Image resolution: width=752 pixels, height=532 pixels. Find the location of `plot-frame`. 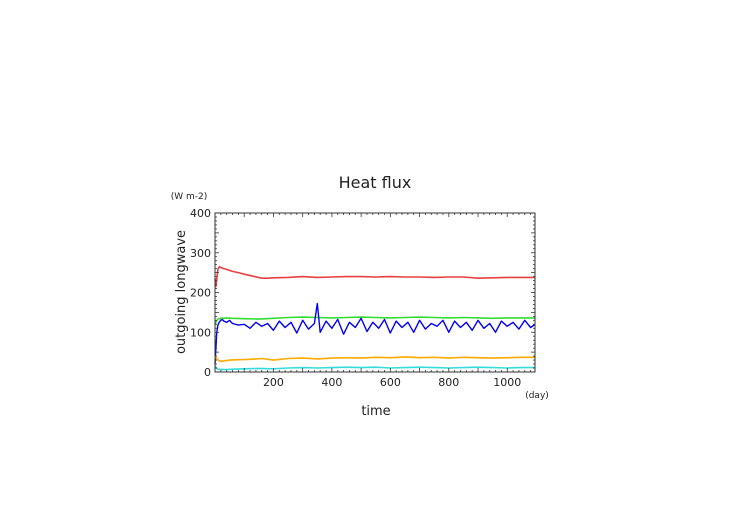

plot-frame is located at coordinates (375, 292).